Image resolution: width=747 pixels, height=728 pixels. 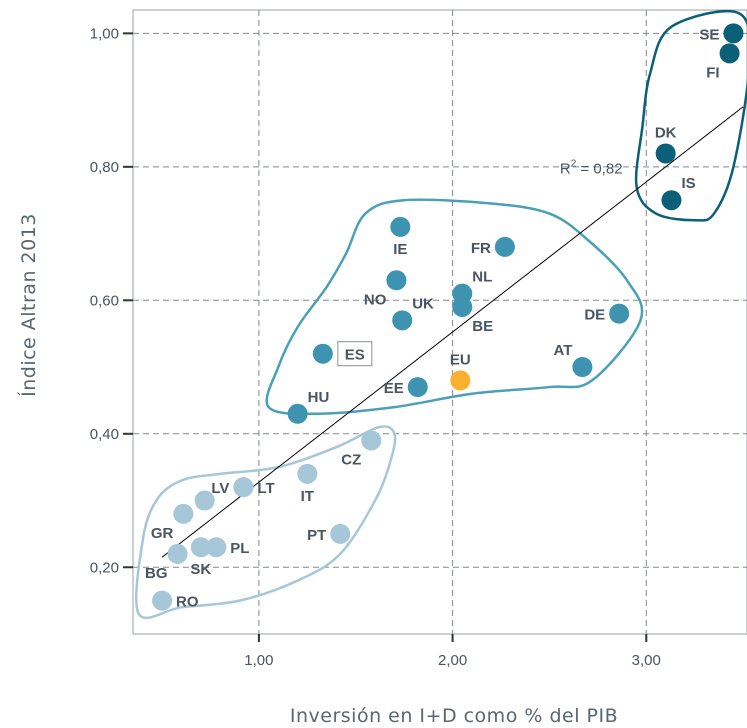 I want to click on x-tick-label: 1,00, so click(x=258, y=660).